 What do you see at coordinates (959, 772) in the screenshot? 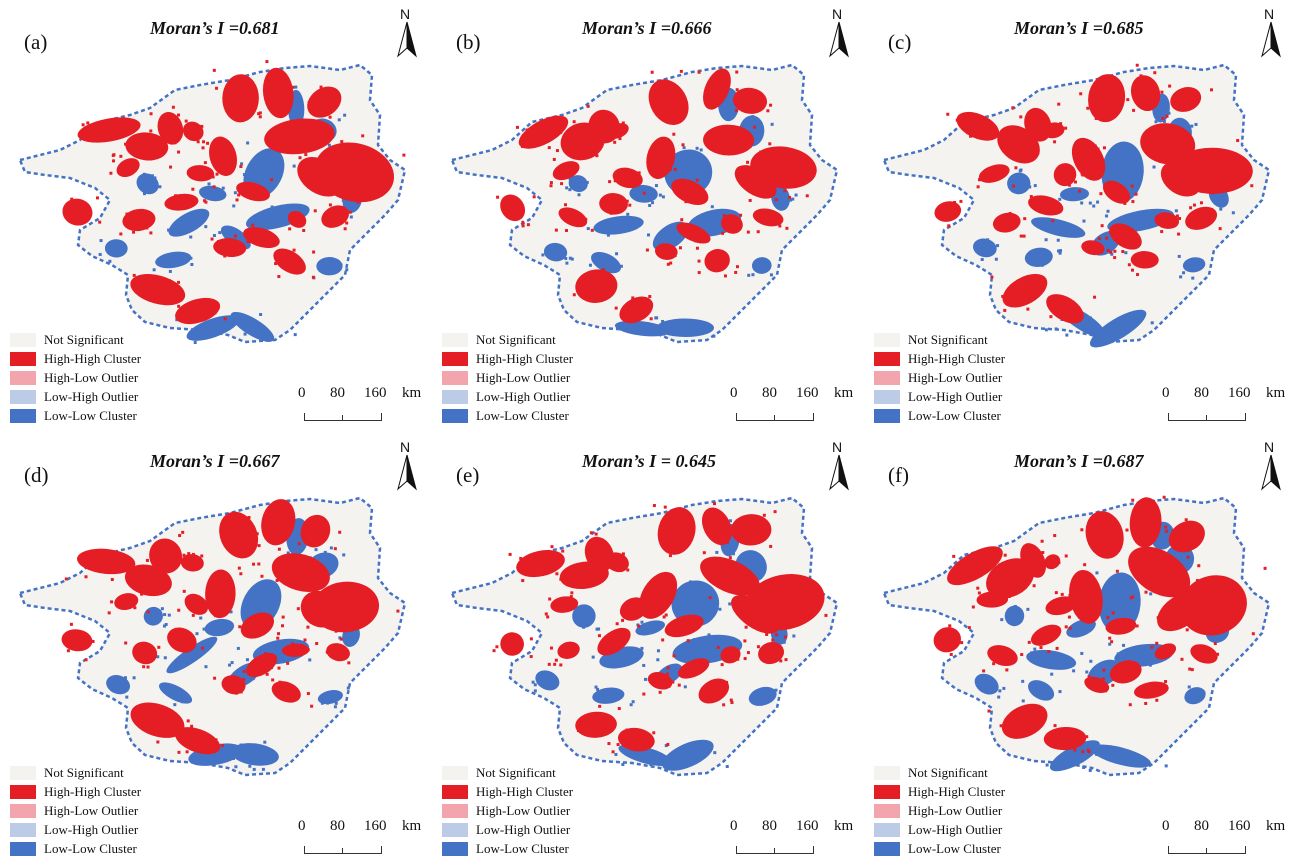
I see `legend-item: Not Significant` at bounding box center [959, 772].